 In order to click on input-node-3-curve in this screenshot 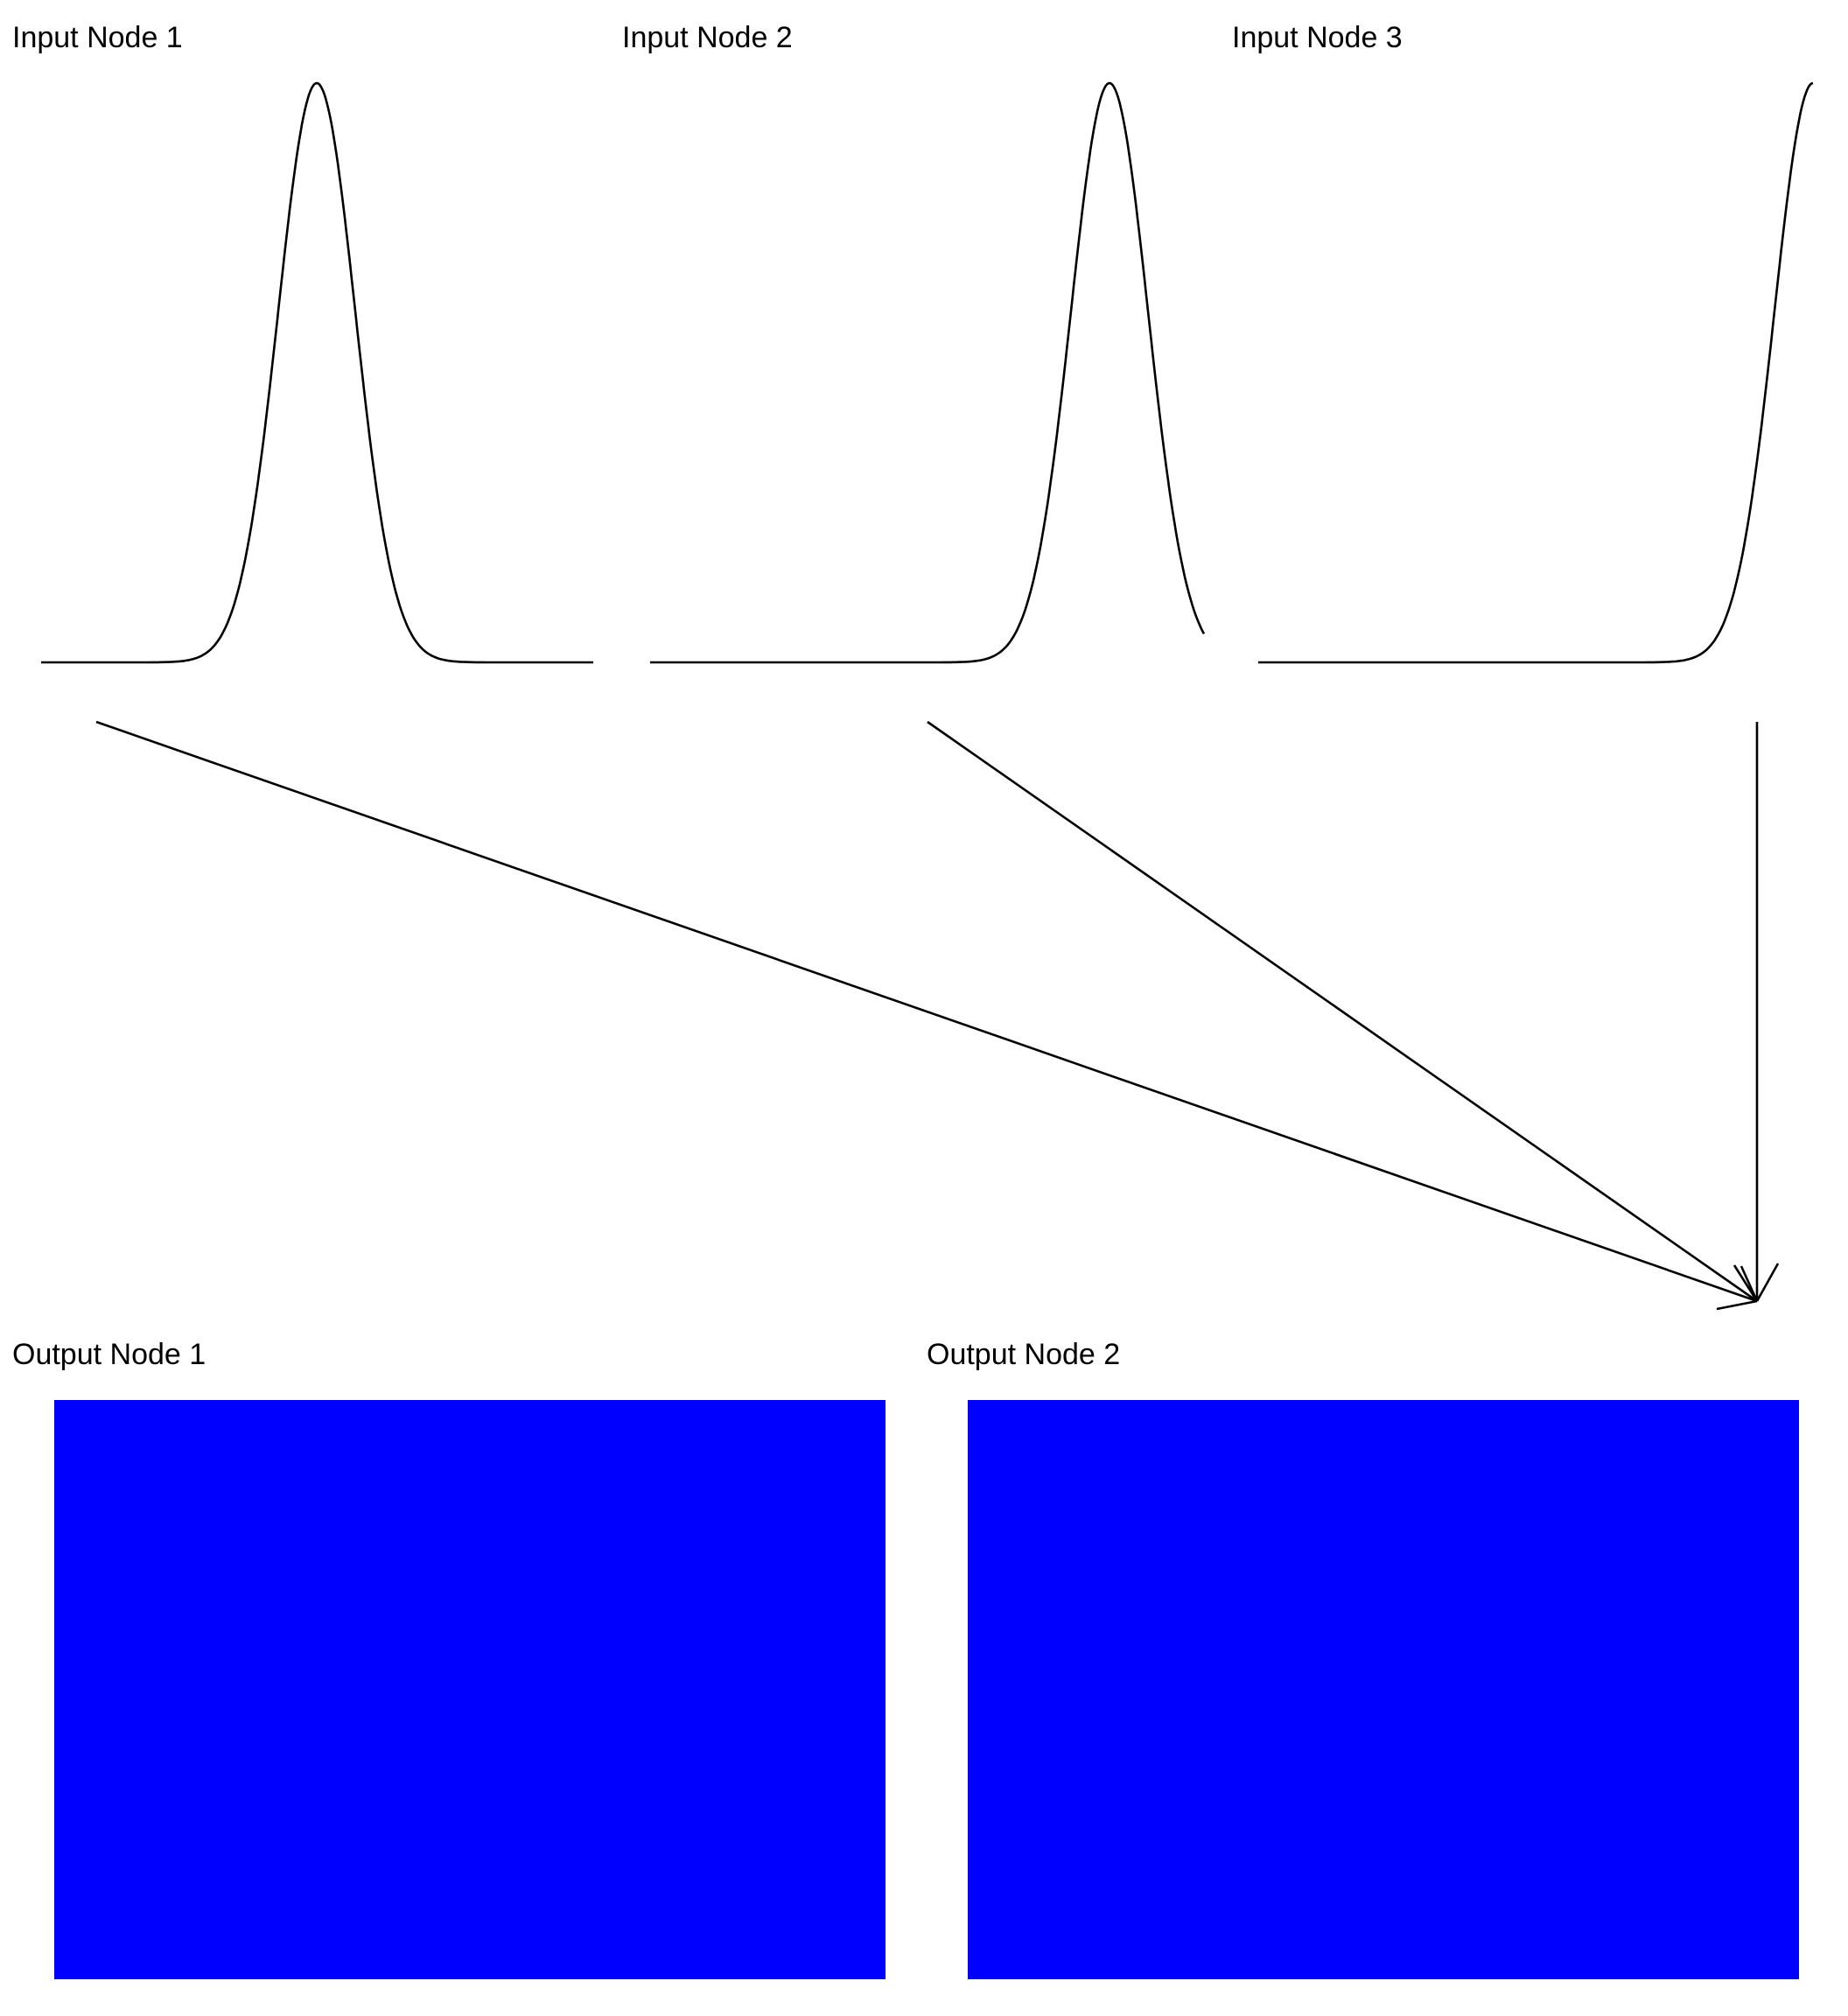, I will do `click(1536, 372)`.